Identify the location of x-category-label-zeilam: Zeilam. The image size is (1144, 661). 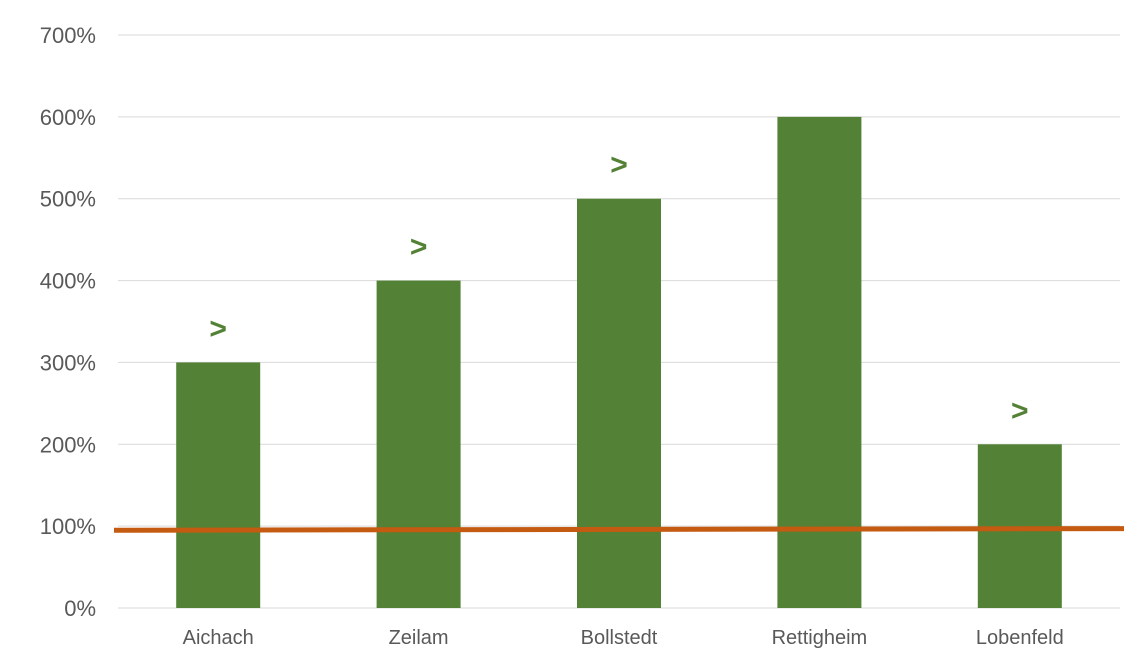
(419, 638).